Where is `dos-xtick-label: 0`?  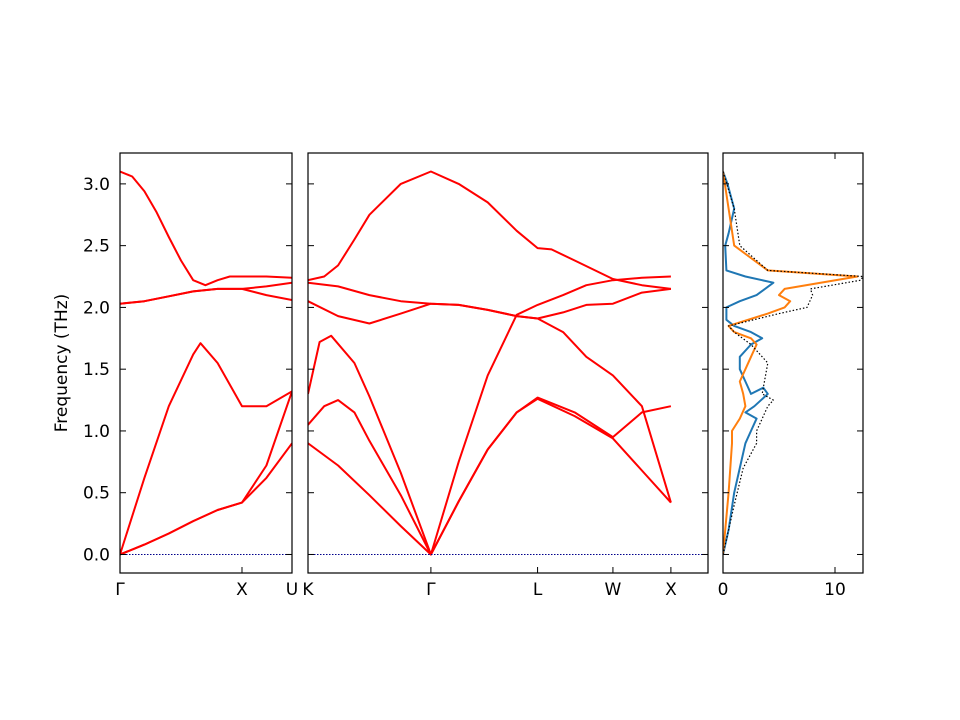 dos-xtick-label: 0 is located at coordinates (723, 590).